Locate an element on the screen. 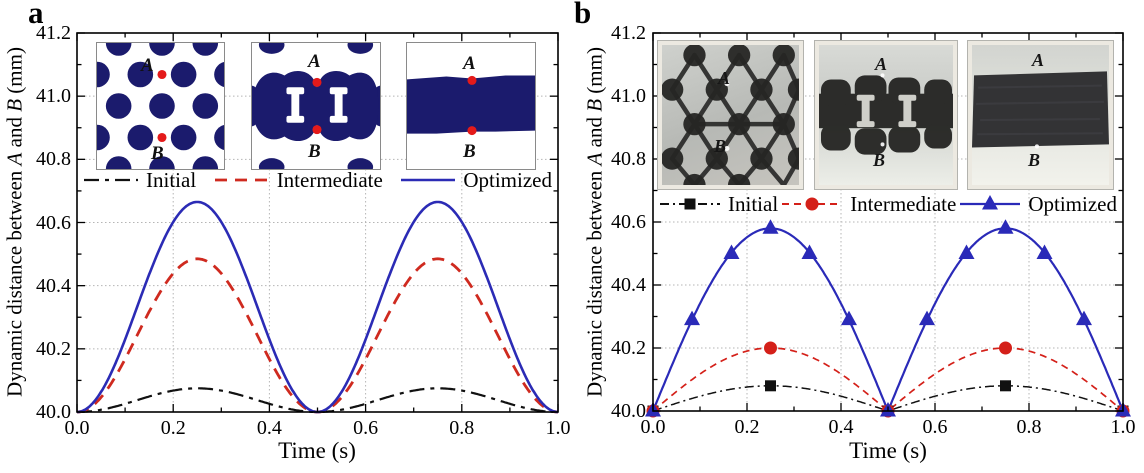 This screenshot has height=473, width=1144. inset-optimized-topology: A B is located at coordinates (471, 106).